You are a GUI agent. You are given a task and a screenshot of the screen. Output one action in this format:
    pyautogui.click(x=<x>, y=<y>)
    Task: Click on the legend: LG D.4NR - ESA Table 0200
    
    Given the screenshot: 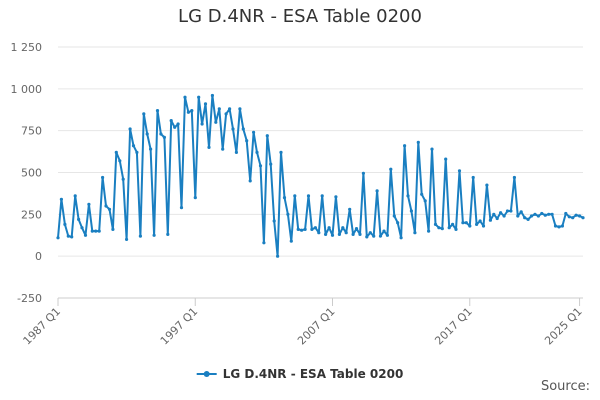 What is the action you would take?
    pyautogui.click(x=300, y=374)
    